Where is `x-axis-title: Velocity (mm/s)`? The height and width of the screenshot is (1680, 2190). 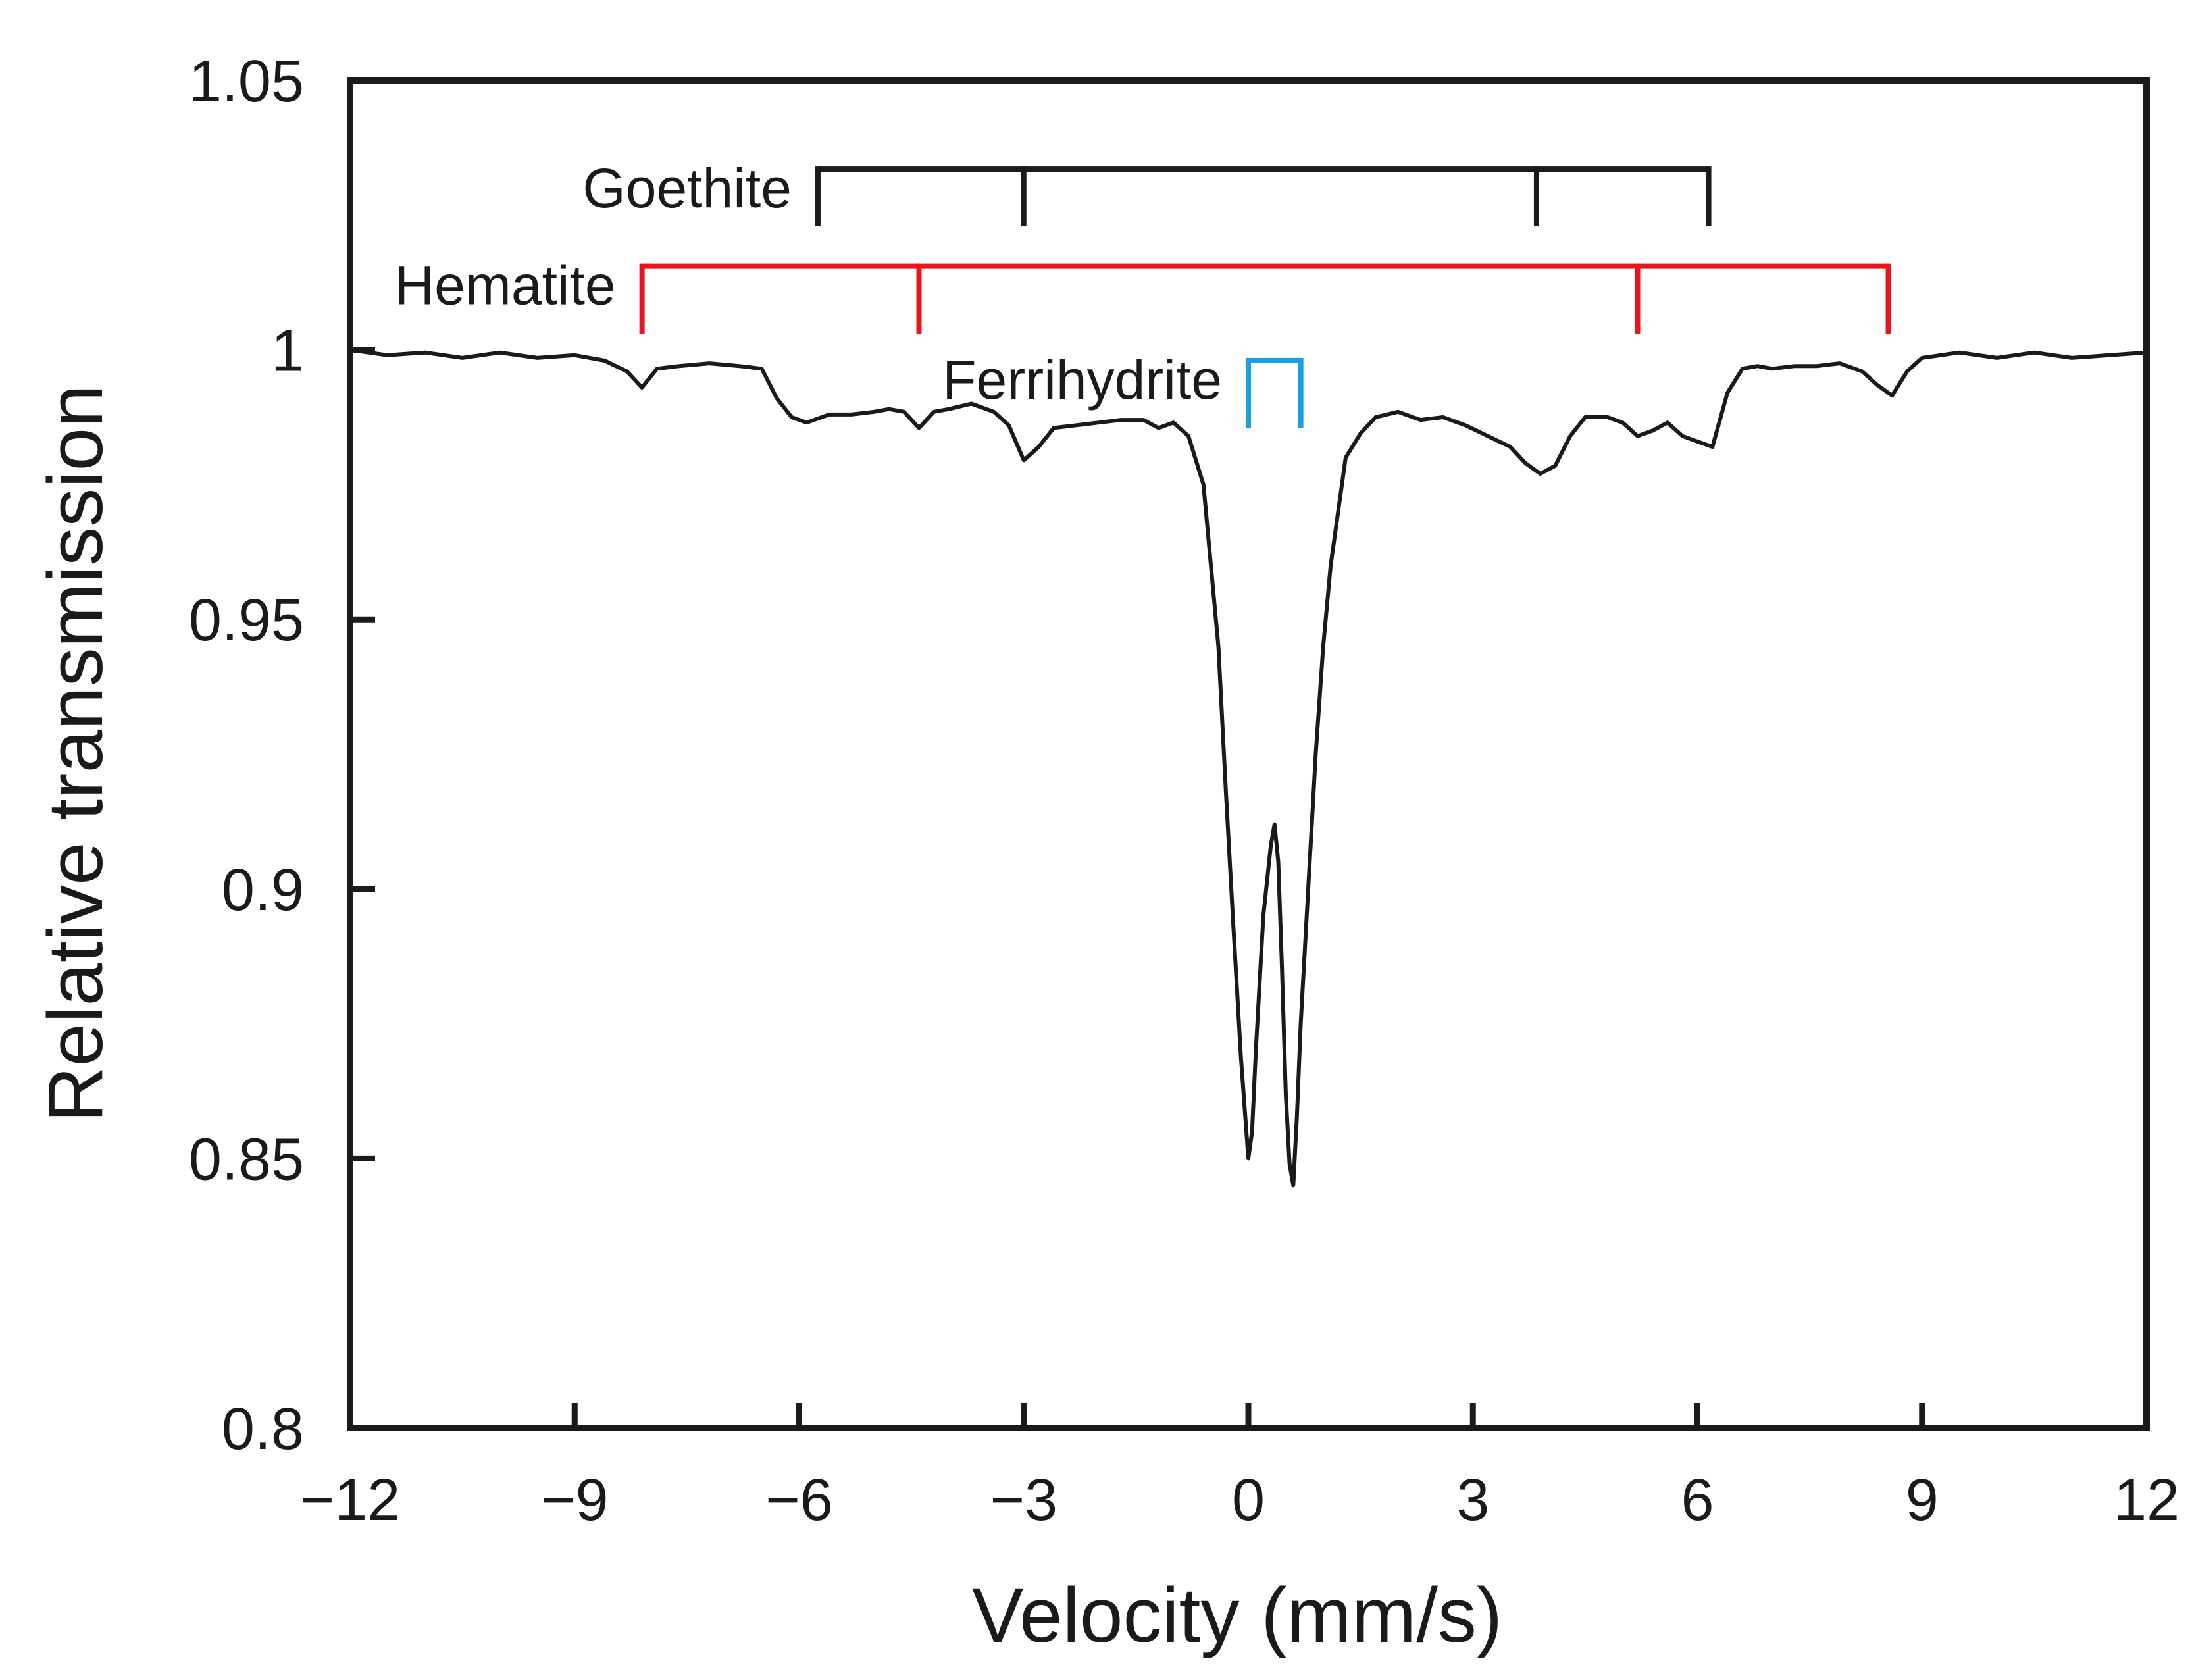
x-axis-title: Velocity (mm/s) is located at coordinates (1237, 1615).